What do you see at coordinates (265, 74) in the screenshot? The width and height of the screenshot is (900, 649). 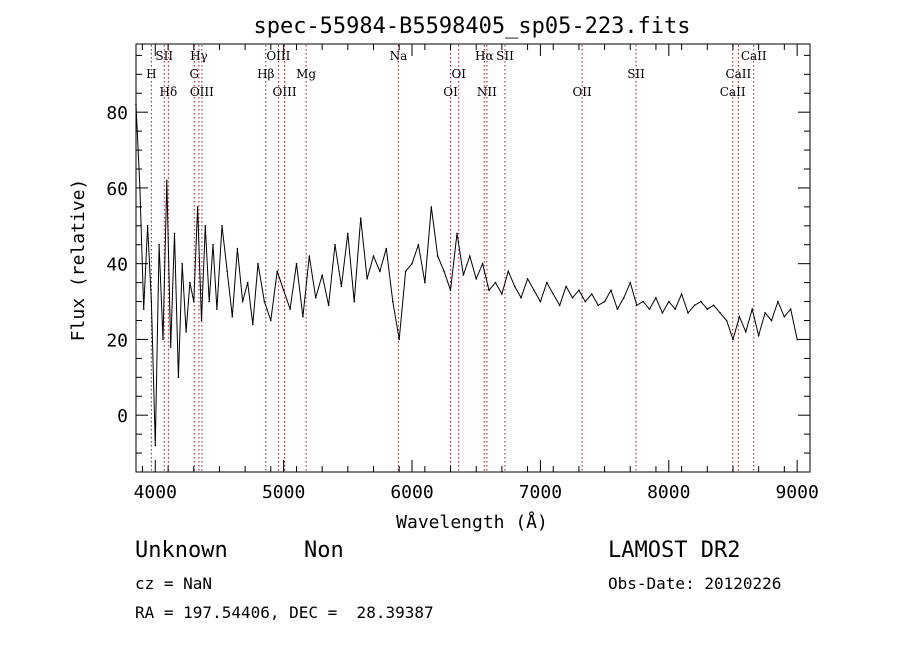 I see `line-label-hβ: Hβ` at bounding box center [265, 74].